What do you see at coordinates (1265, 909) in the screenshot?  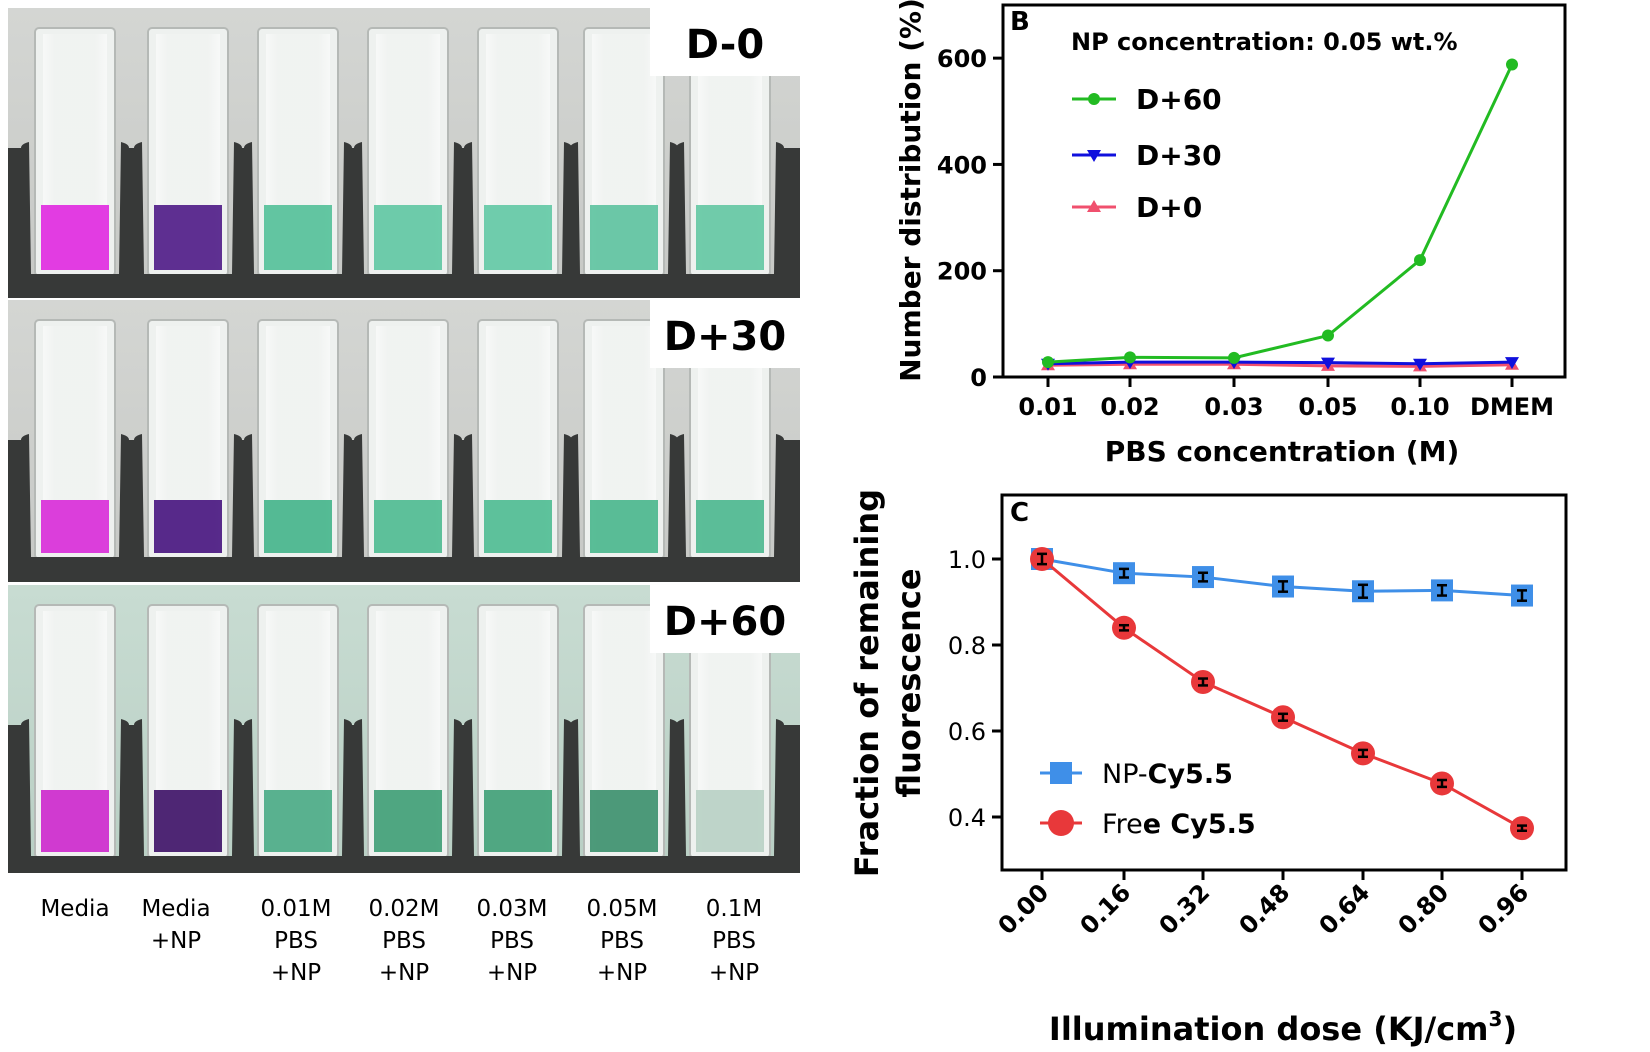 I see `x-tick-label: 0.48` at bounding box center [1265, 909].